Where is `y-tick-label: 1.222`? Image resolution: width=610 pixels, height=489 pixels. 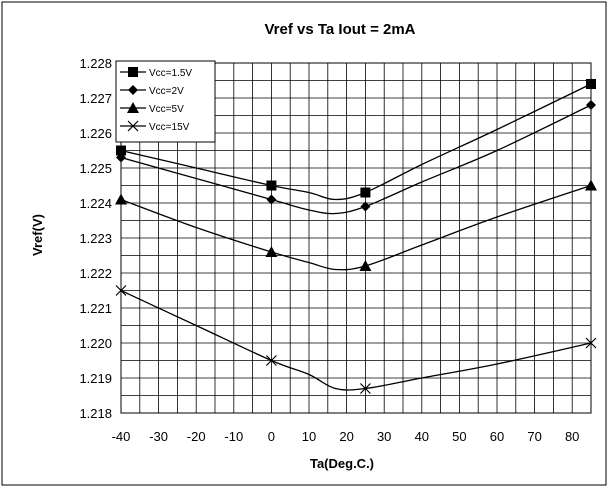
y-tick-label: 1.222 is located at coordinates (95, 273).